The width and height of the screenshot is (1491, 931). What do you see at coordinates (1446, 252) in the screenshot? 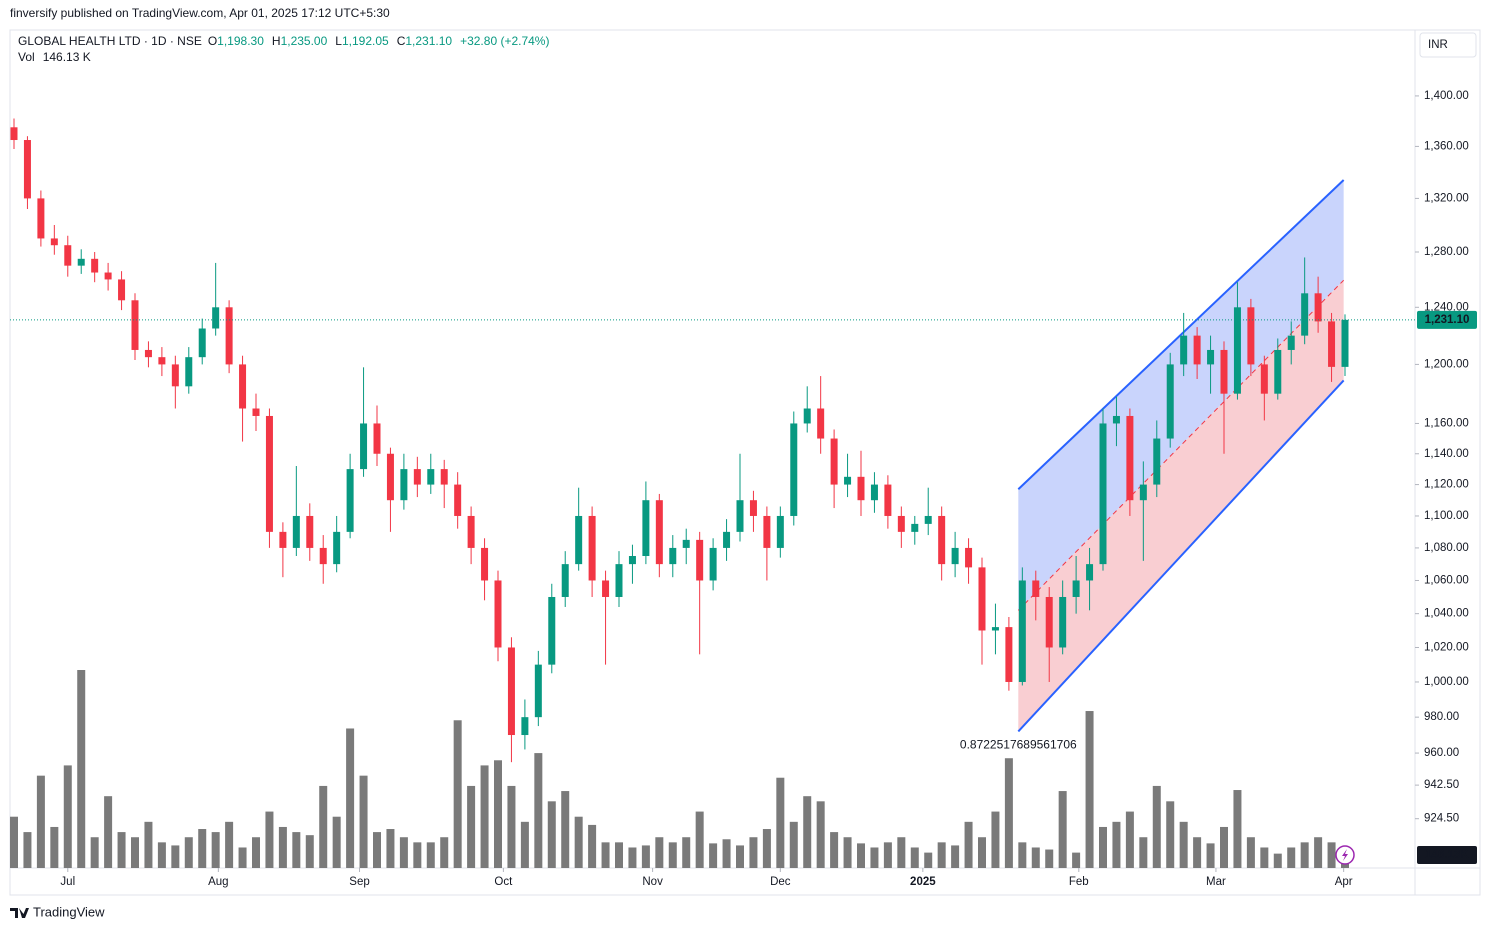
I see `y-tick-label: 1,280.00` at bounding box center [1446, 252].